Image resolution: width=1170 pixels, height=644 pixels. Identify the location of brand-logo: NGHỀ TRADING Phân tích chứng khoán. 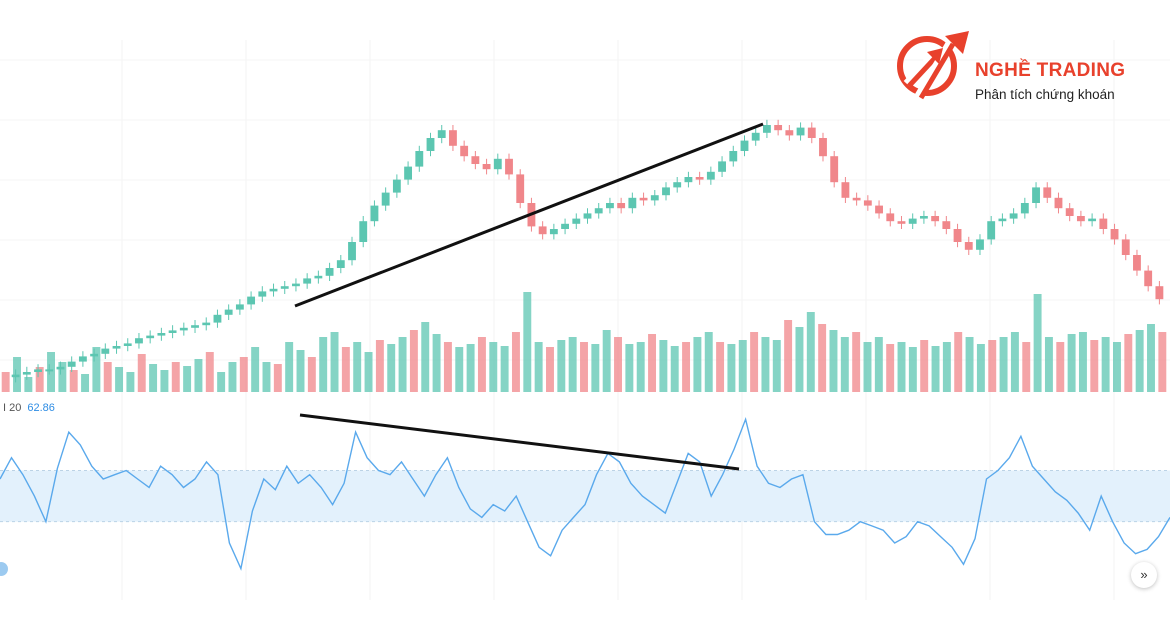
(1023, 70).